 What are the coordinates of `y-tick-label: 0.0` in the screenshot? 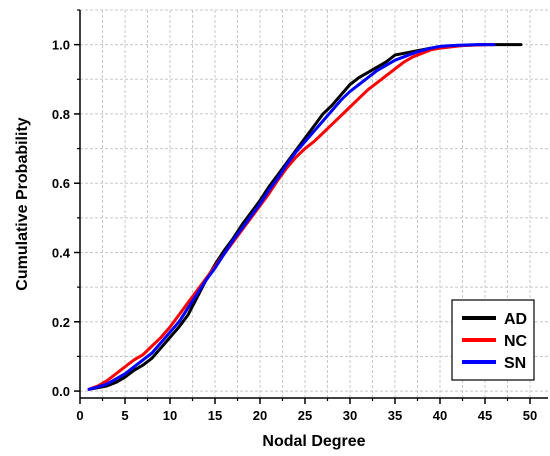 It's located at (61, 391).